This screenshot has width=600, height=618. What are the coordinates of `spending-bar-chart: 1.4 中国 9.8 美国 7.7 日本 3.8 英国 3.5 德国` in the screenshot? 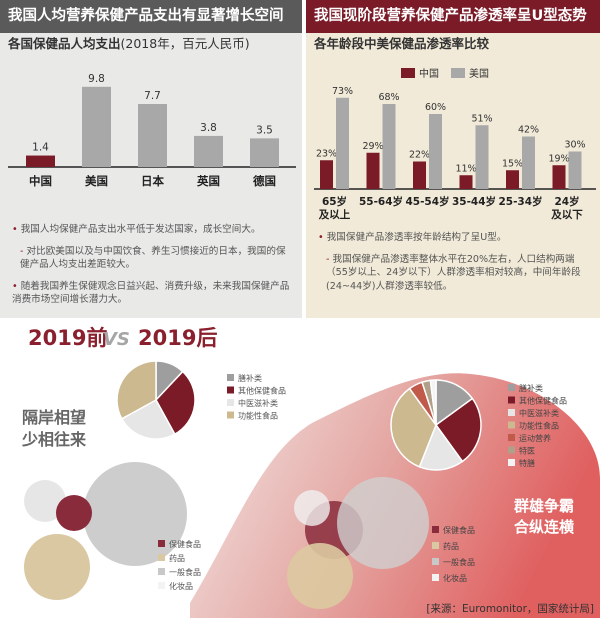 It's located at (152, 130).